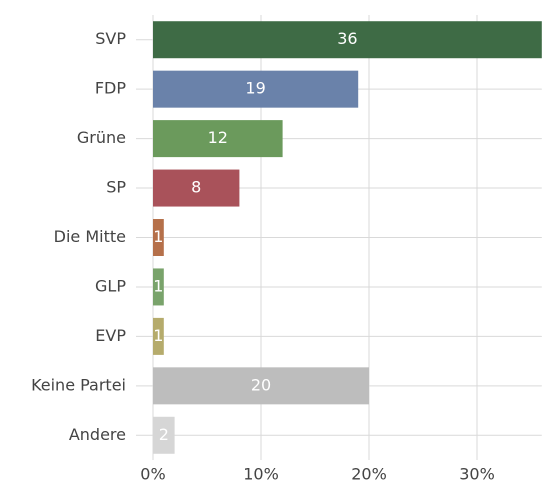 This screenshot has width=547, height=485. Describe the element at coordinates (111, 88) in the screenshot. I see `y-tick-label: FDP` at that location.